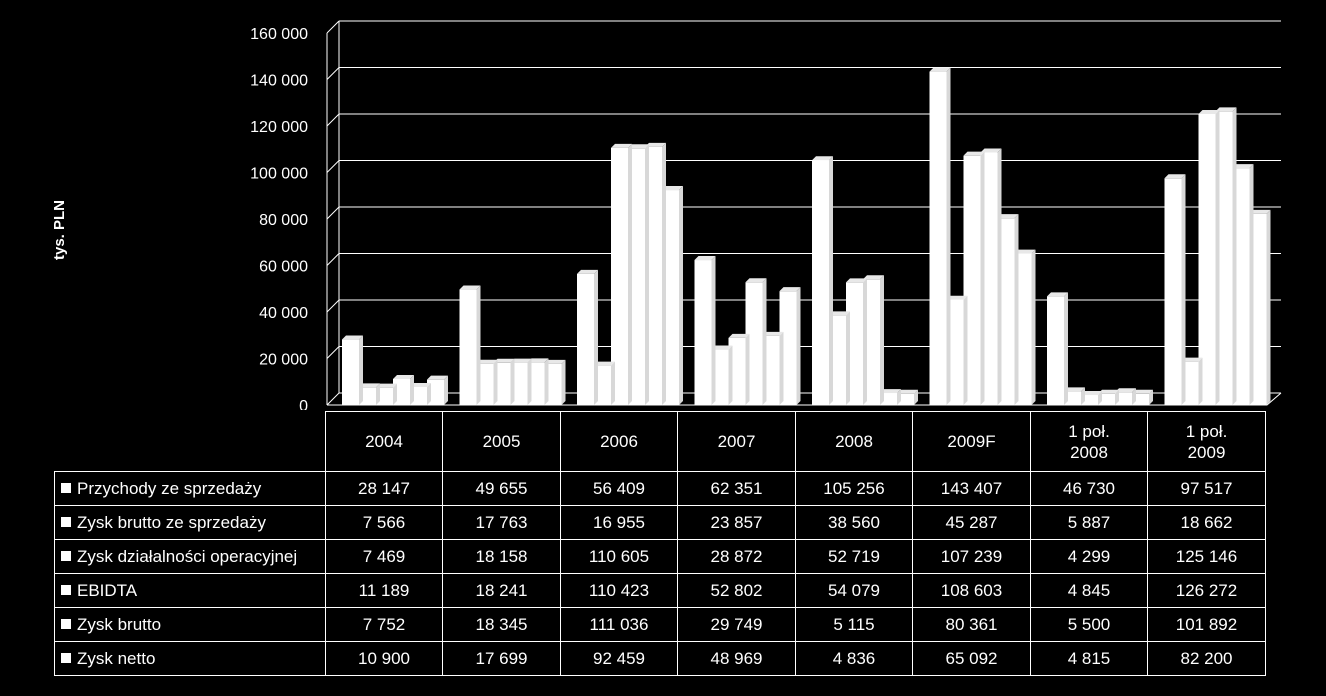 The image size is (1326, 696). I want to click on data-label: 4 845, so click(1089, 590).